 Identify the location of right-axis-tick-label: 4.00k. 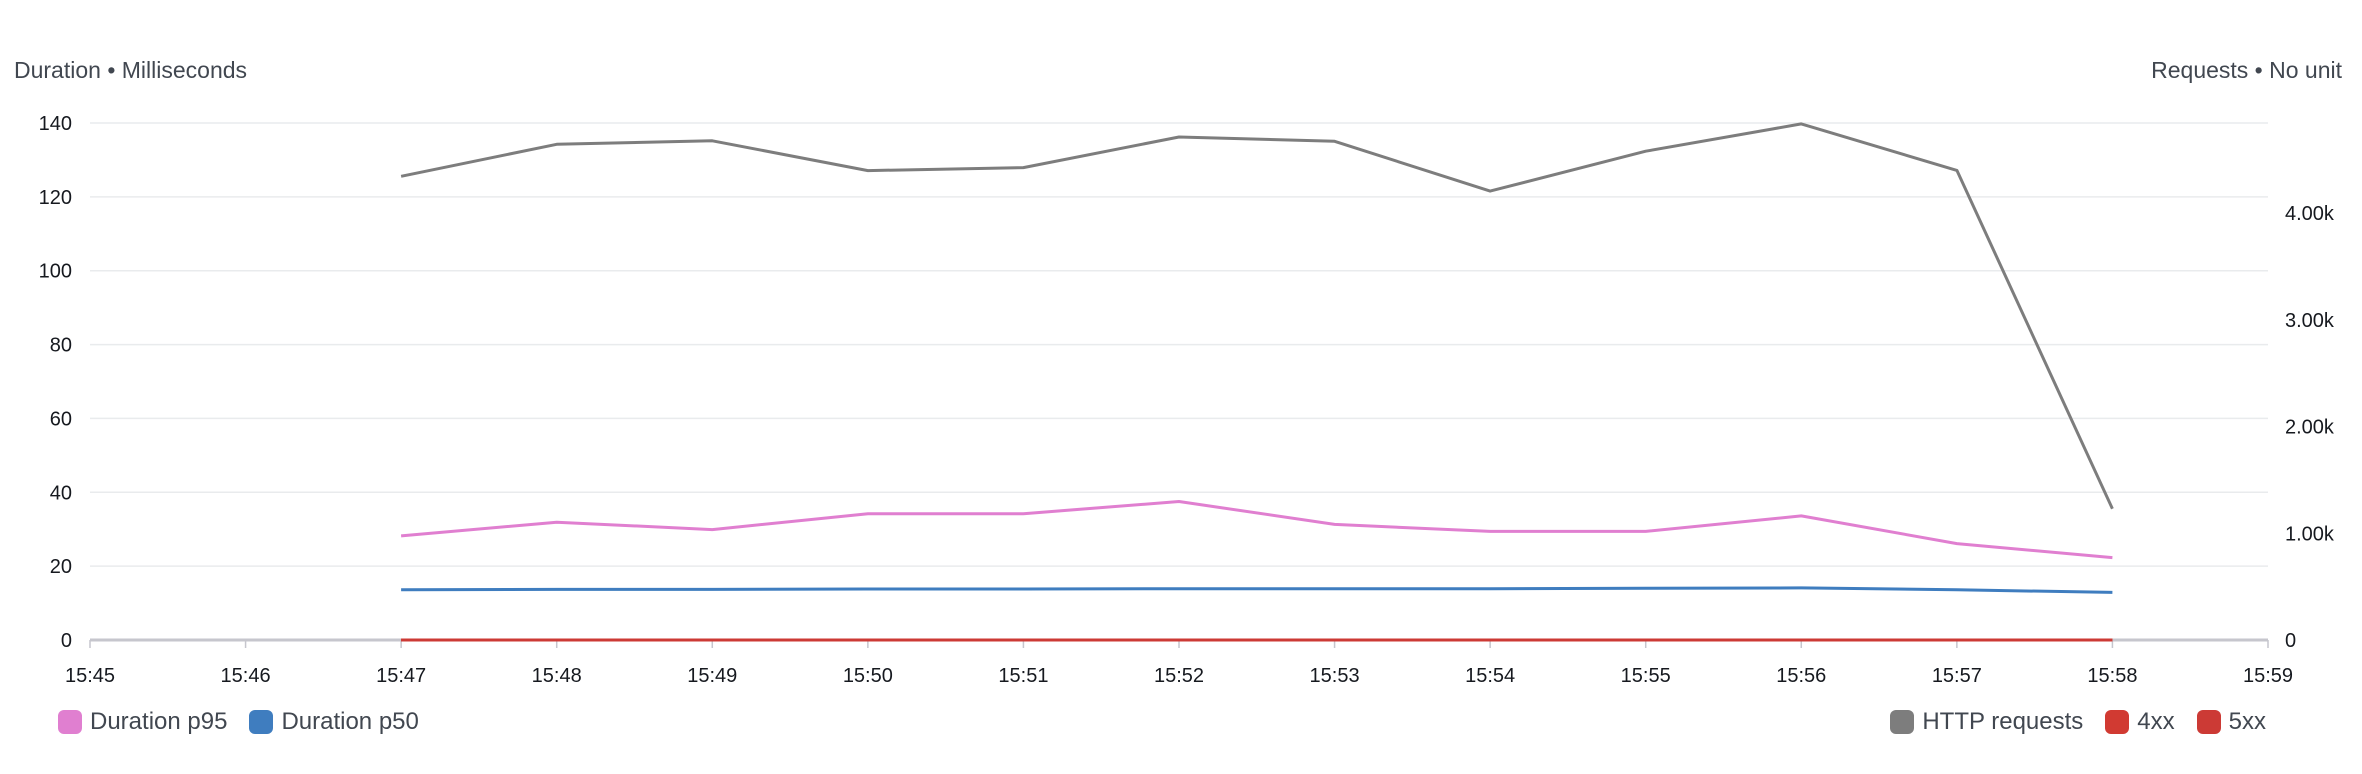
(2310, 214).